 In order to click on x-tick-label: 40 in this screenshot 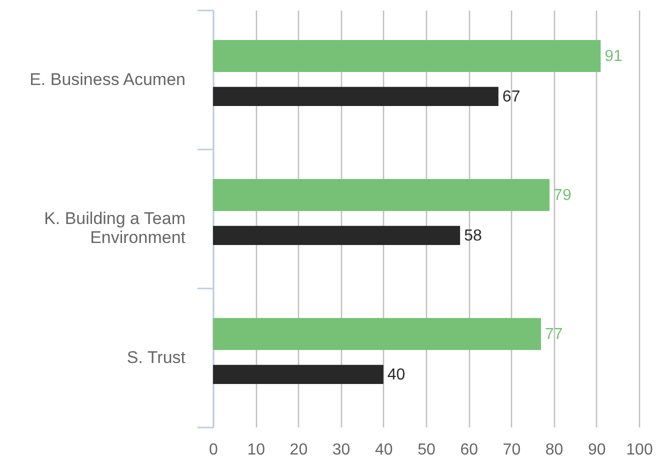, I will do `click(384, 450)`.